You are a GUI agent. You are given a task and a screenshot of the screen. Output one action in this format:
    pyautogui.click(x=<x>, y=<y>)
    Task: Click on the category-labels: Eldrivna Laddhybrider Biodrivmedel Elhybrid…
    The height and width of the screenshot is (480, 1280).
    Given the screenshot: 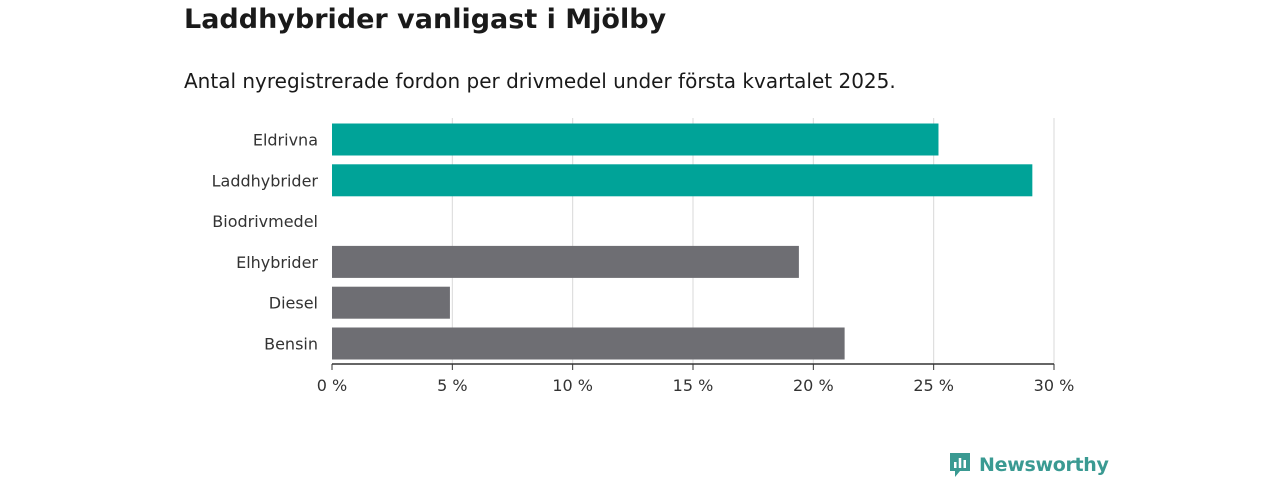 What is the action you would take?
    pyautogui.click(x=265, y=242)
    